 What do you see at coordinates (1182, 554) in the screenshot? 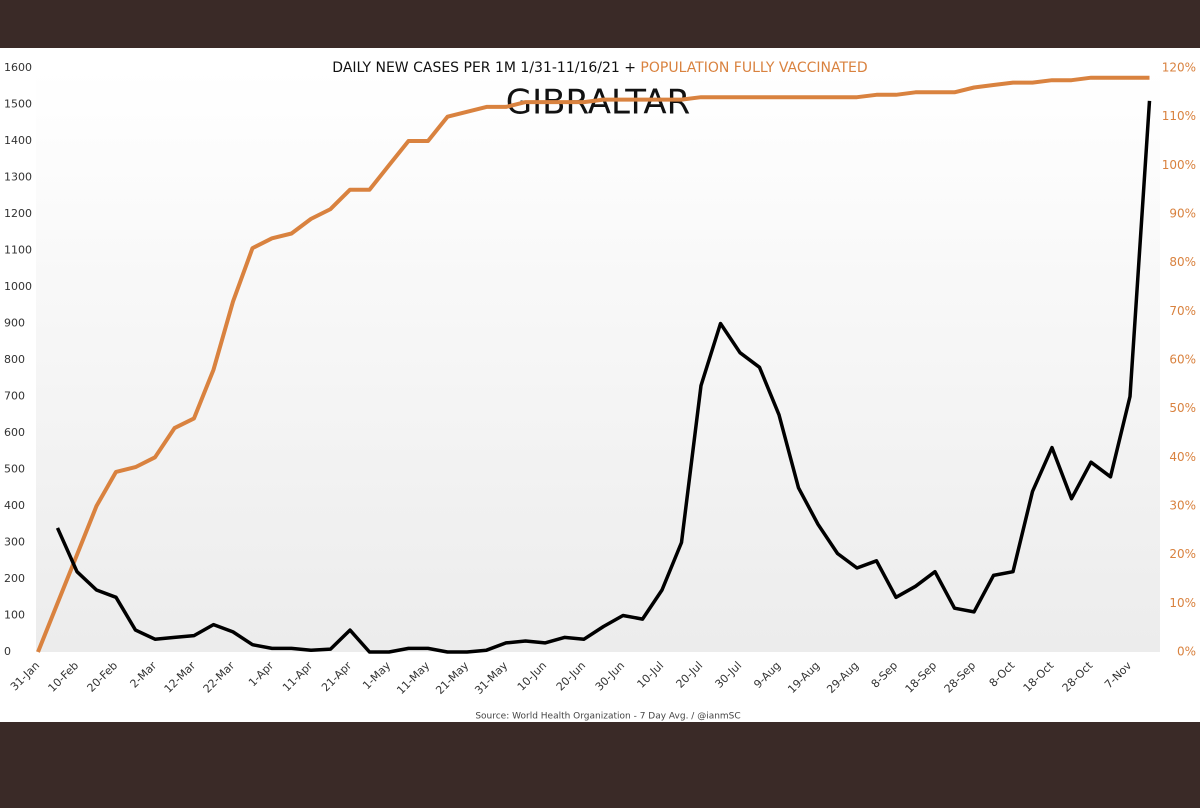
I see `y2-tick-label: 20%` at bounding box center [1182, 554].